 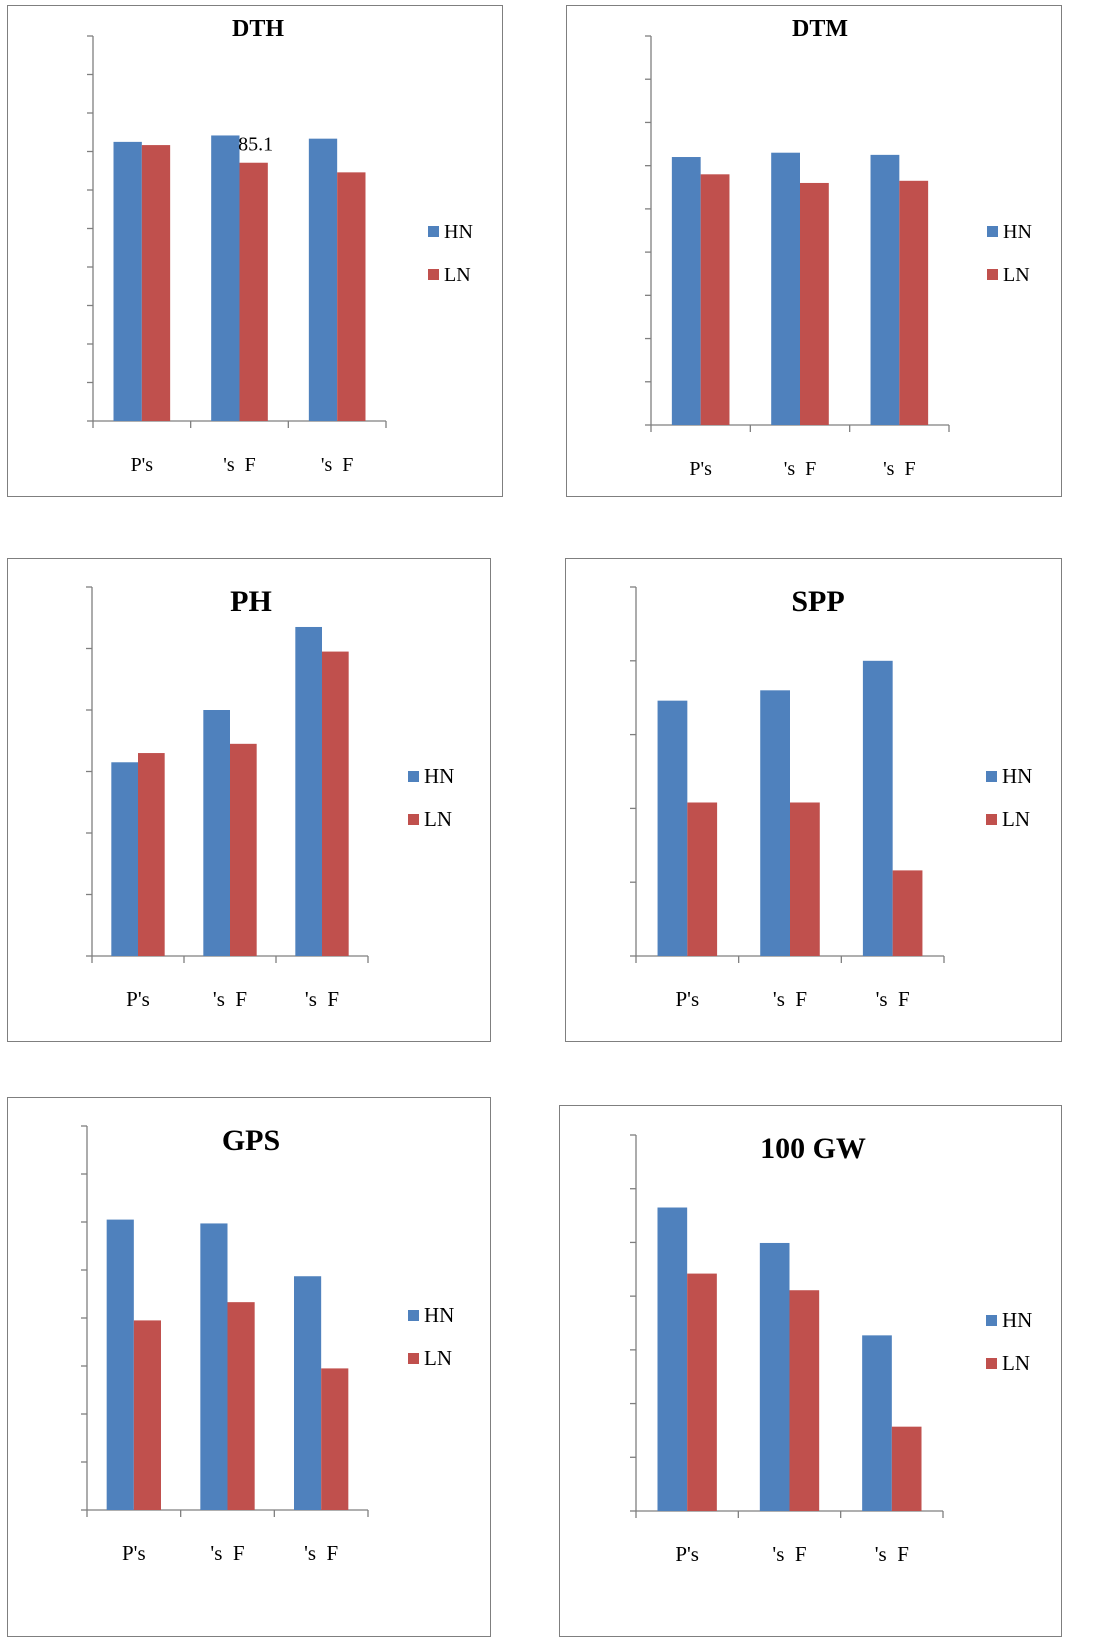 What do you see at coordinates (267, 1344) in the screenshot?
I see `chart-gps: GPS P's 's F 's F HN LN` at bounding box center [267, 1344].